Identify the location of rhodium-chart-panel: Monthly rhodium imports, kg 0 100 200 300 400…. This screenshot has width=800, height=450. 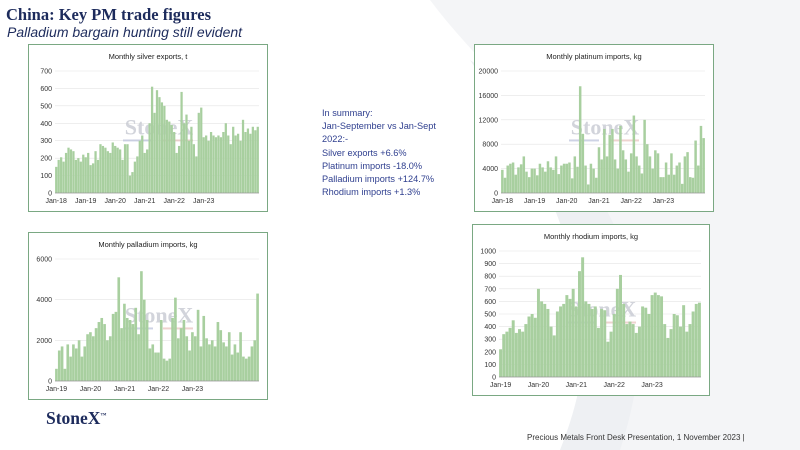
(591, 310).